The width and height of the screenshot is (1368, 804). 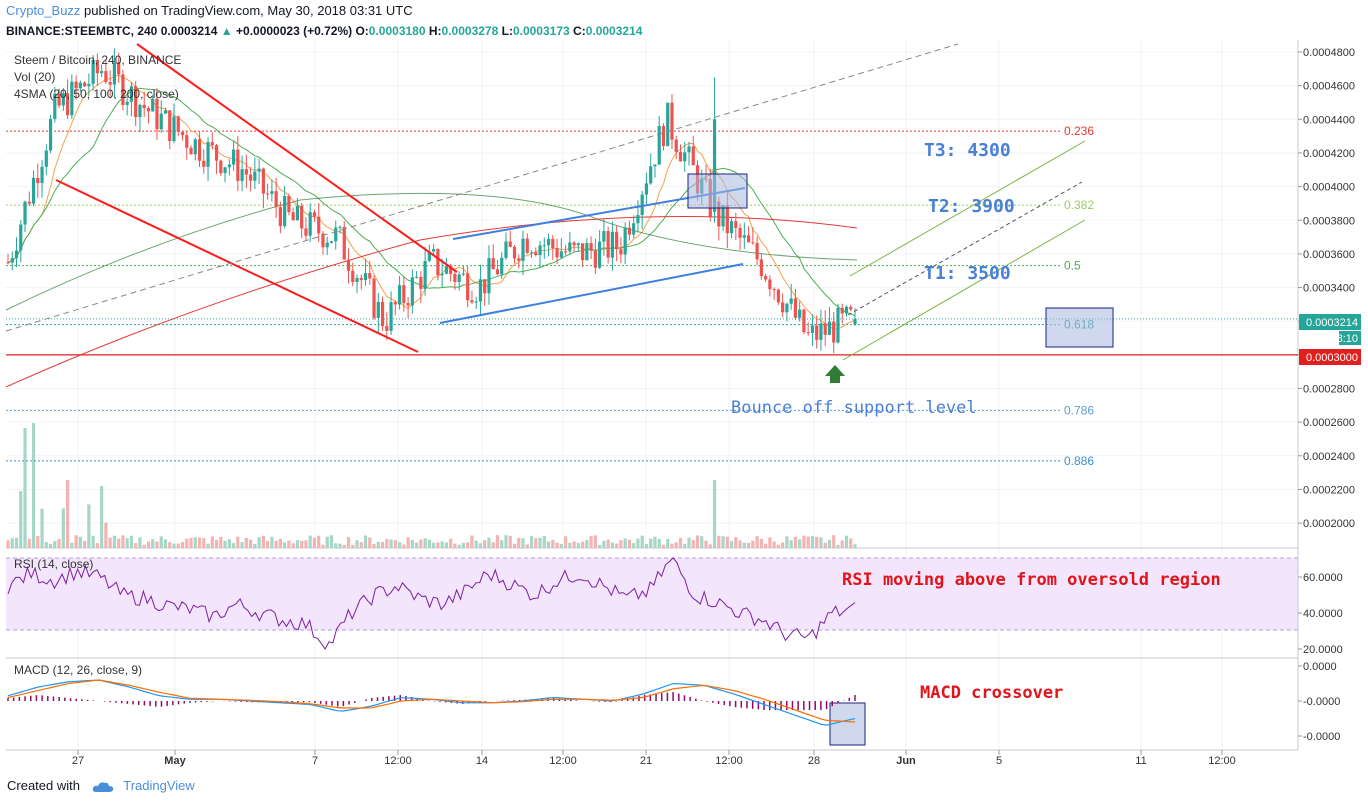 What do you see at coordinates (159, 785) in the screenshot?
I see `tradingview-brand-link: TradingView` at bounding box center [159, 785].